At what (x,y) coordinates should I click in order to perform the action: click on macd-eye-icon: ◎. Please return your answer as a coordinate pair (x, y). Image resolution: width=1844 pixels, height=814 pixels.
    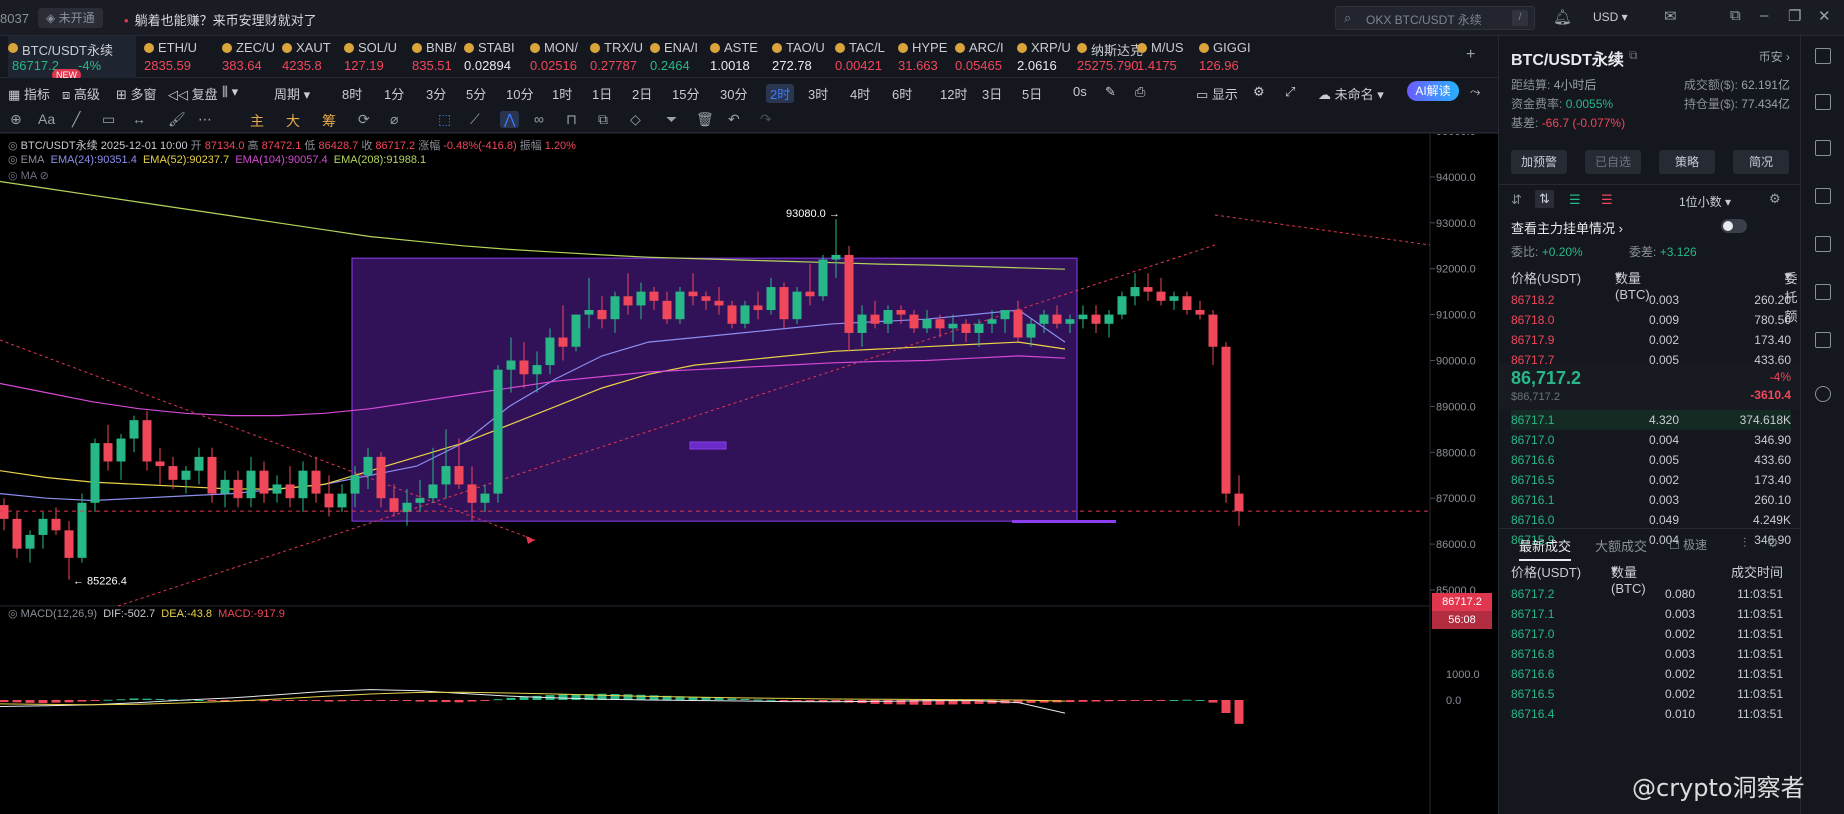
    Looking at the image, I should click on (14, 614).